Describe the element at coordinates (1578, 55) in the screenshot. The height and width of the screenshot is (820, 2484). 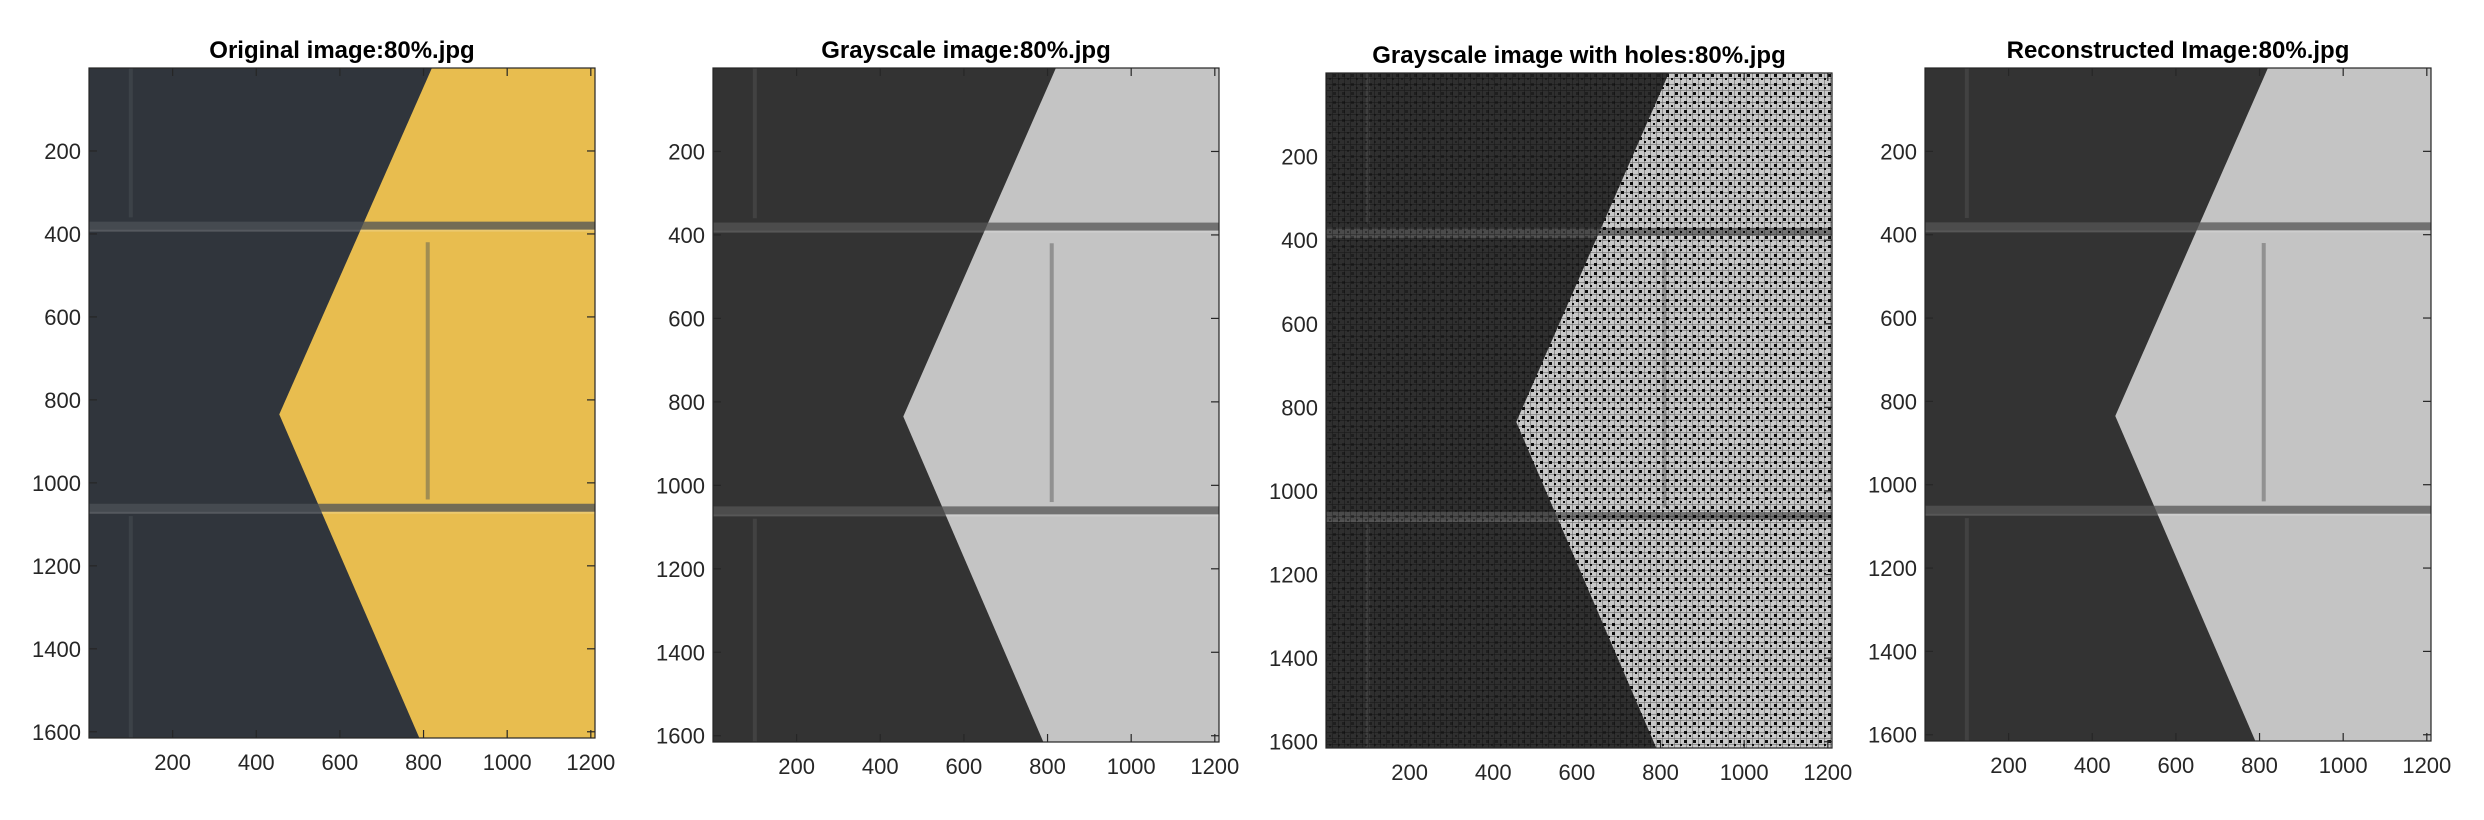
I see `panel-title: Grayscale image with holes:80%.jpg` at that location.